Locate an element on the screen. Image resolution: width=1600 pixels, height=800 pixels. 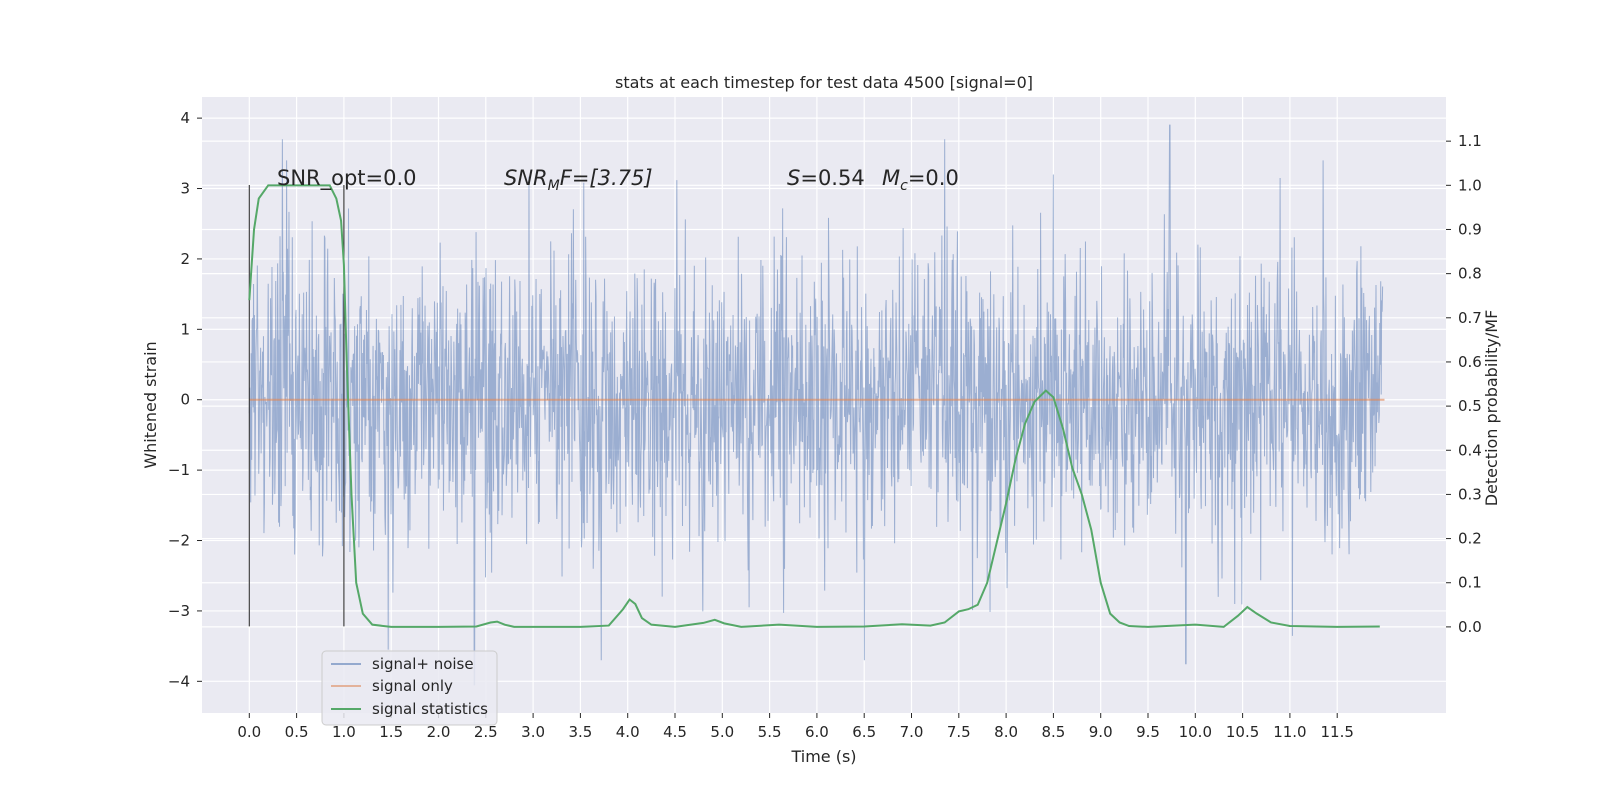
x-tick-label-8: 4.0 is located at coordinates (628, 732).